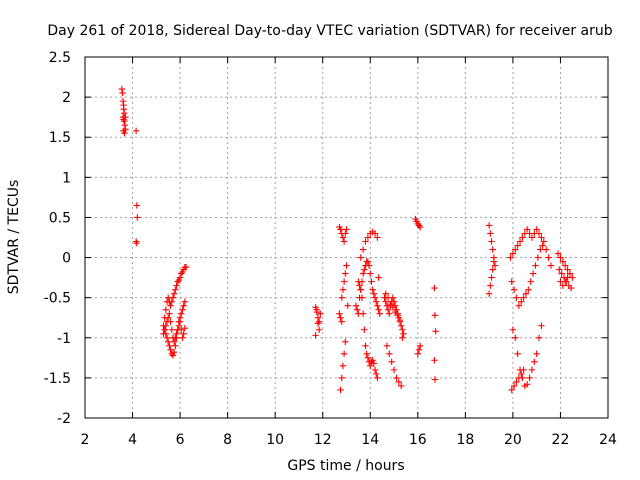 Image resolution: width=640 pixels, height=480 pixels. What do you see at coordinates (60, 138) in the screenshot?
I see `y-tick-label: 1.5` at bounding box center [60, 138].